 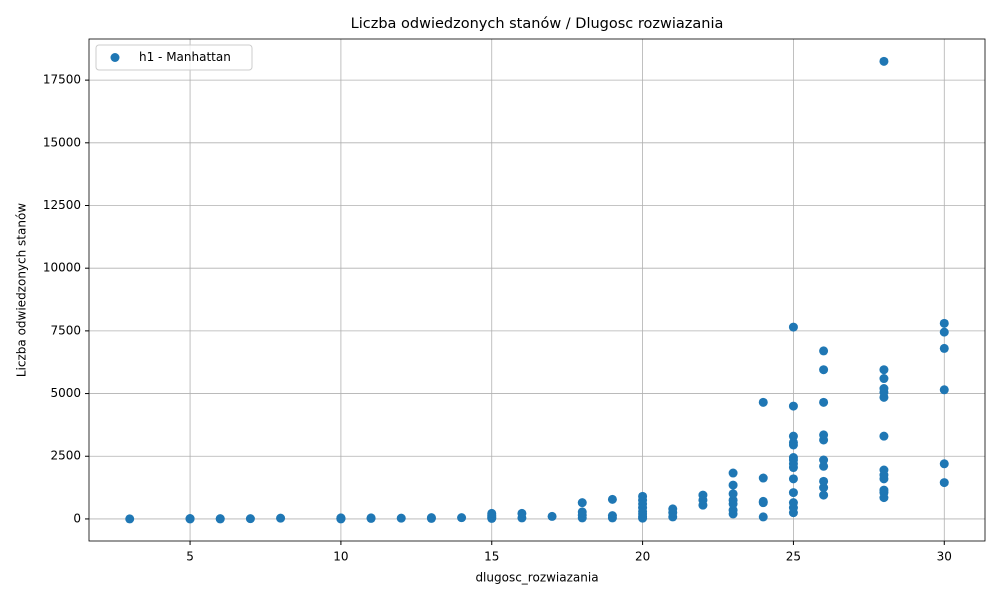 I want to click on x-axis-label: dlugosc_rozwiazania, so click(x=536, y=578).